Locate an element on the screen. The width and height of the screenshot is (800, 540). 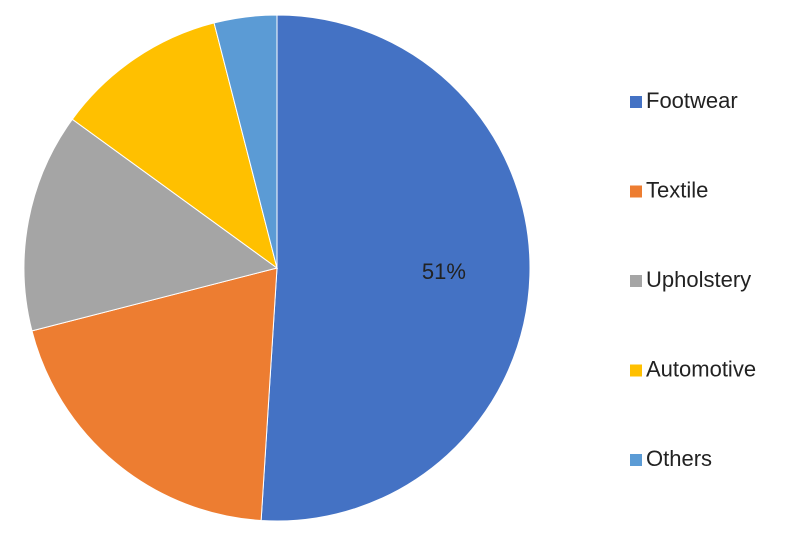
legend-label: Upholstery is located at coordinates (698, 279).